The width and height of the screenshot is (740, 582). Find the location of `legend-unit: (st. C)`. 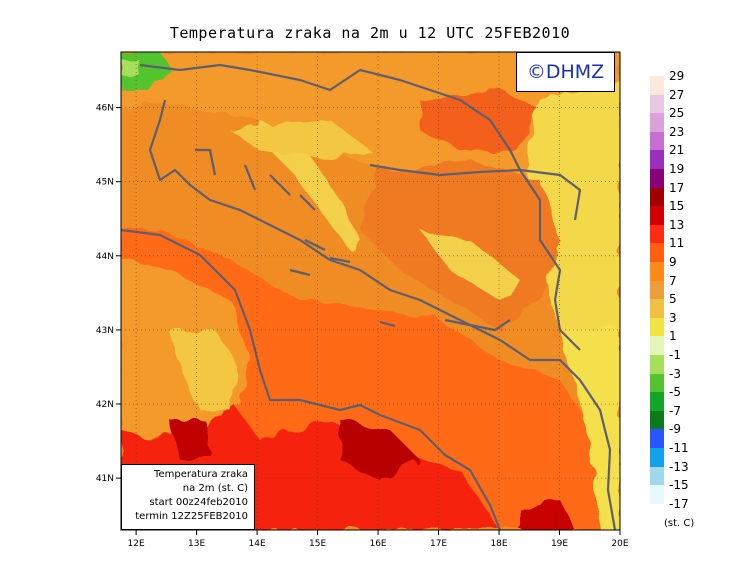

legend-unit: (st. C) is located at coordinates (679, 523).